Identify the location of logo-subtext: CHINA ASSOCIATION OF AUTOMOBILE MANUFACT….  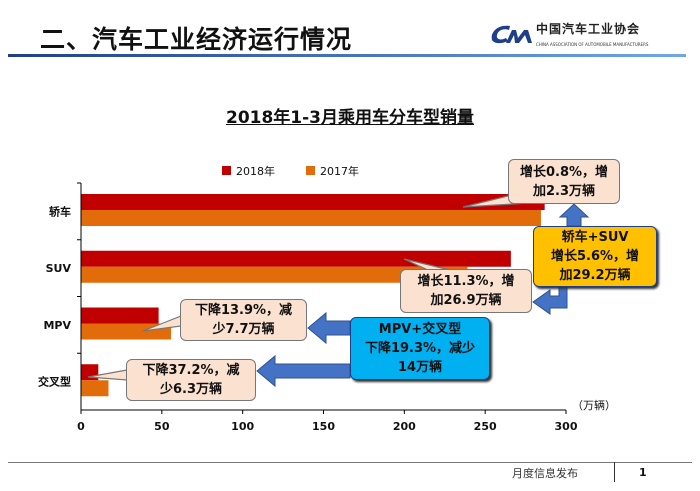
(592, 44).